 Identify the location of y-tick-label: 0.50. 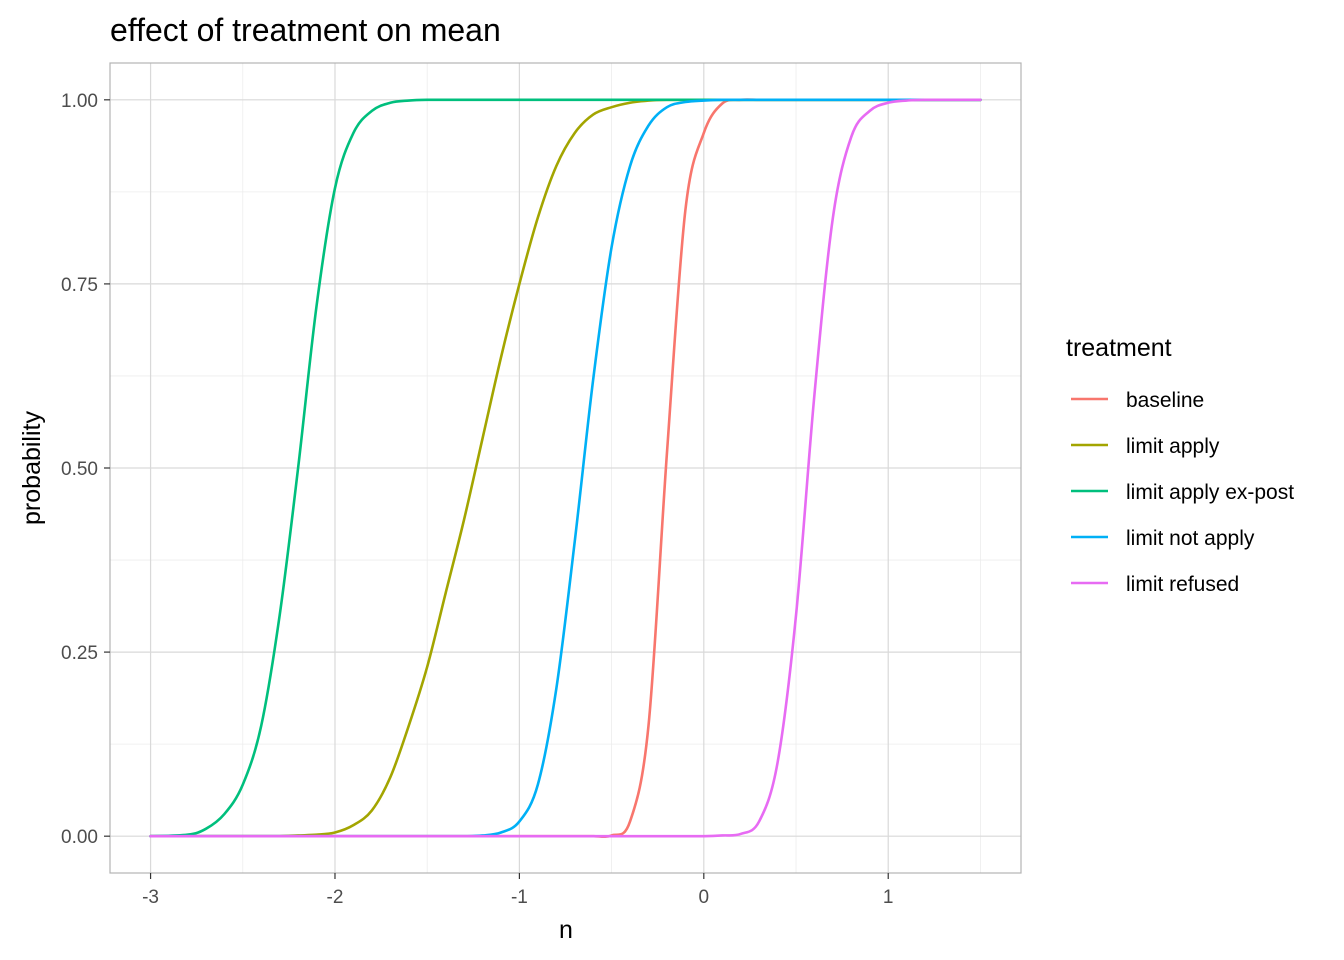
(79, 469).